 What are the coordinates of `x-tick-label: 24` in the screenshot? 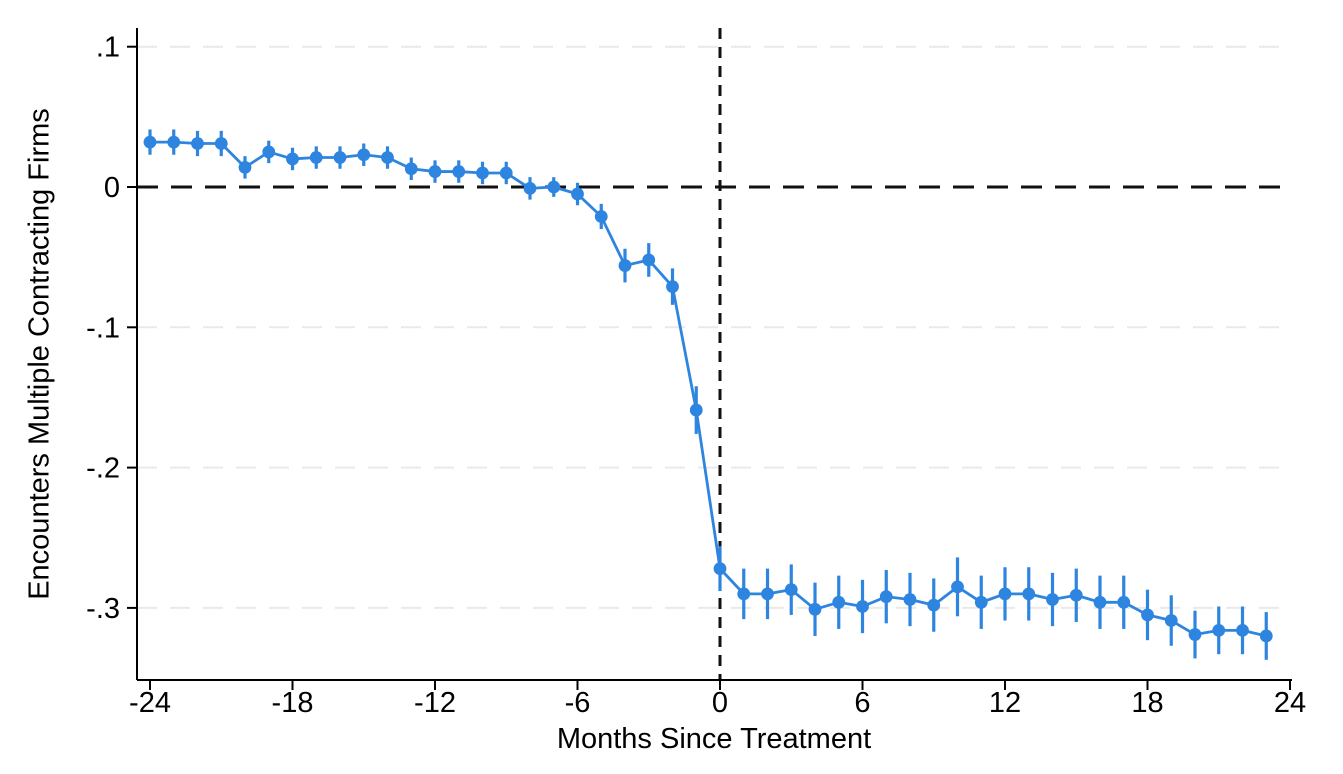 It's located at (1290, 703).